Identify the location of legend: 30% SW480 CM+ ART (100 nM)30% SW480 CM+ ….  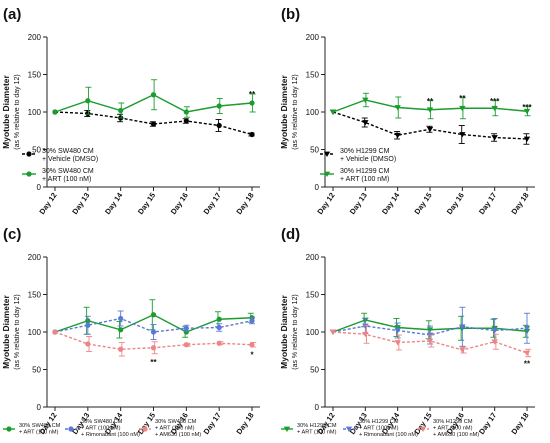
(102, 428).